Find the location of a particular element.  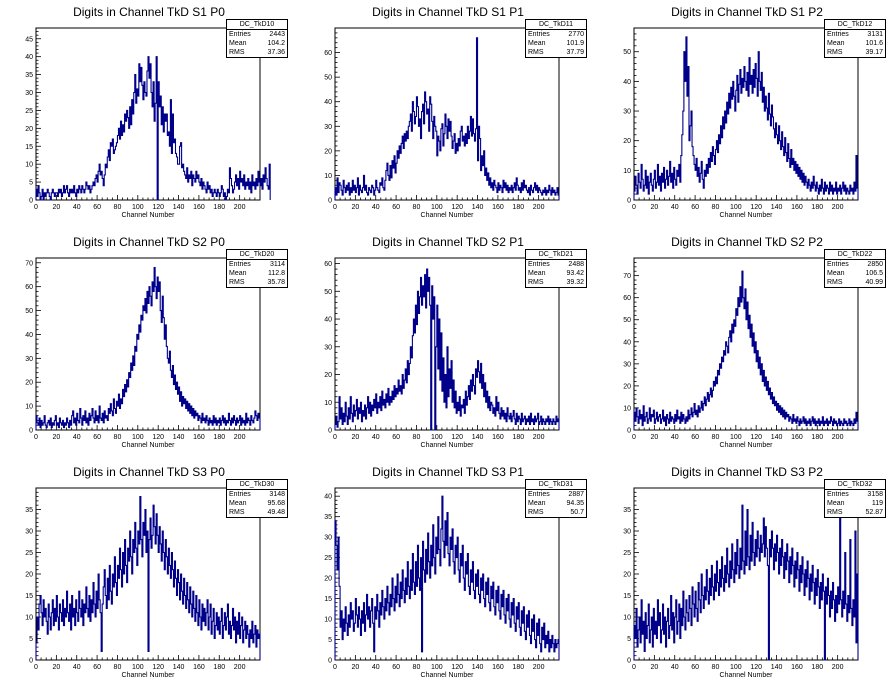

stats-histogram-name: DC_TkD22 is located at coordinates (855, 255).